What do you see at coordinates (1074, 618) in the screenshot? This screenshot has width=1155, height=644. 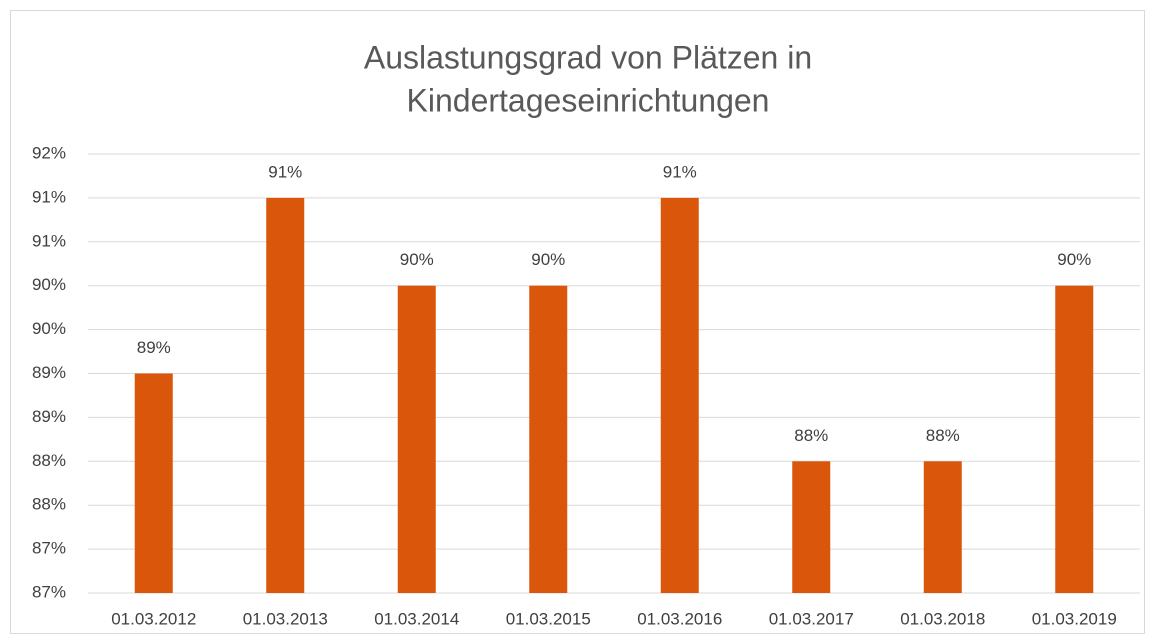 I see `x-tick-label: 01.03.2019` at bounding box center [1074, 618].